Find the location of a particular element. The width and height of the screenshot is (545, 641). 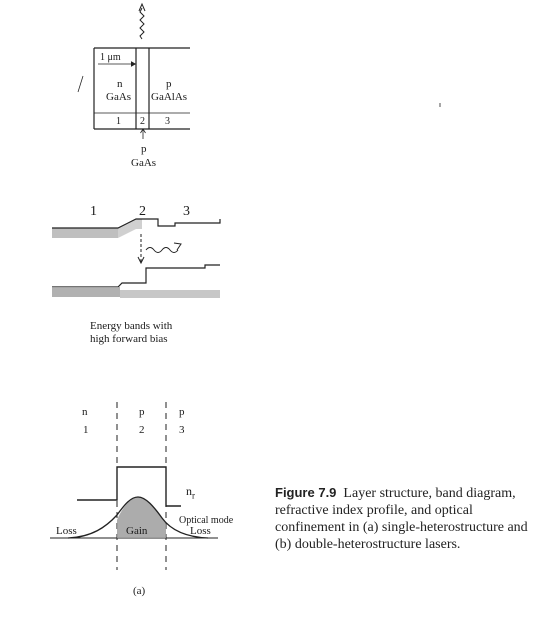

refractive-index-profile is located at coordinates (129, 486).